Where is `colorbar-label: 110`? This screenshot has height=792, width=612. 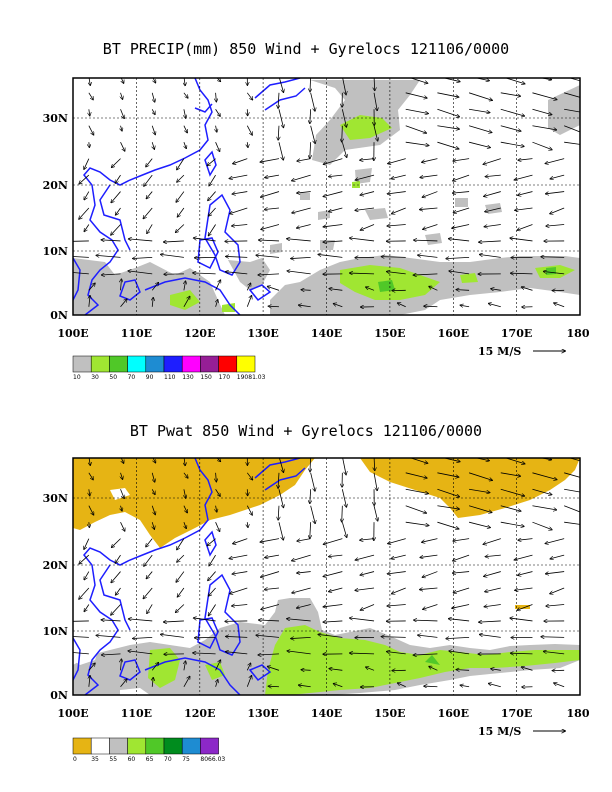 colorbar-label: 110 is located at coordinates (170, 377).